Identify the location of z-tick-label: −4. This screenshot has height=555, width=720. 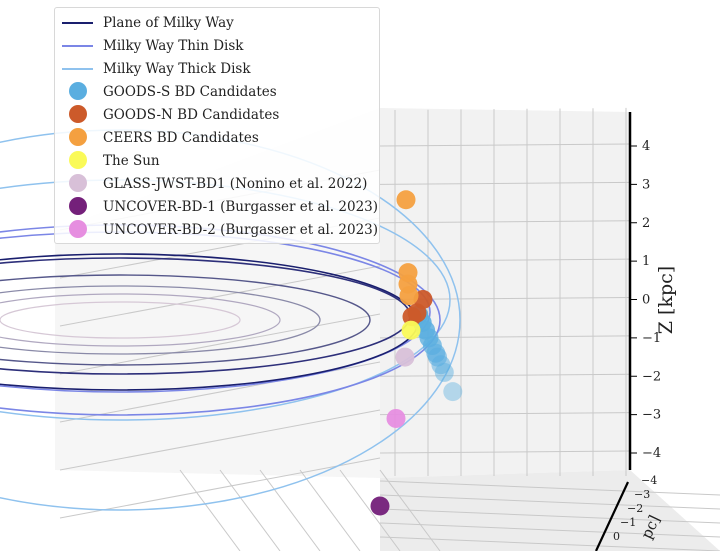
(651, 453).